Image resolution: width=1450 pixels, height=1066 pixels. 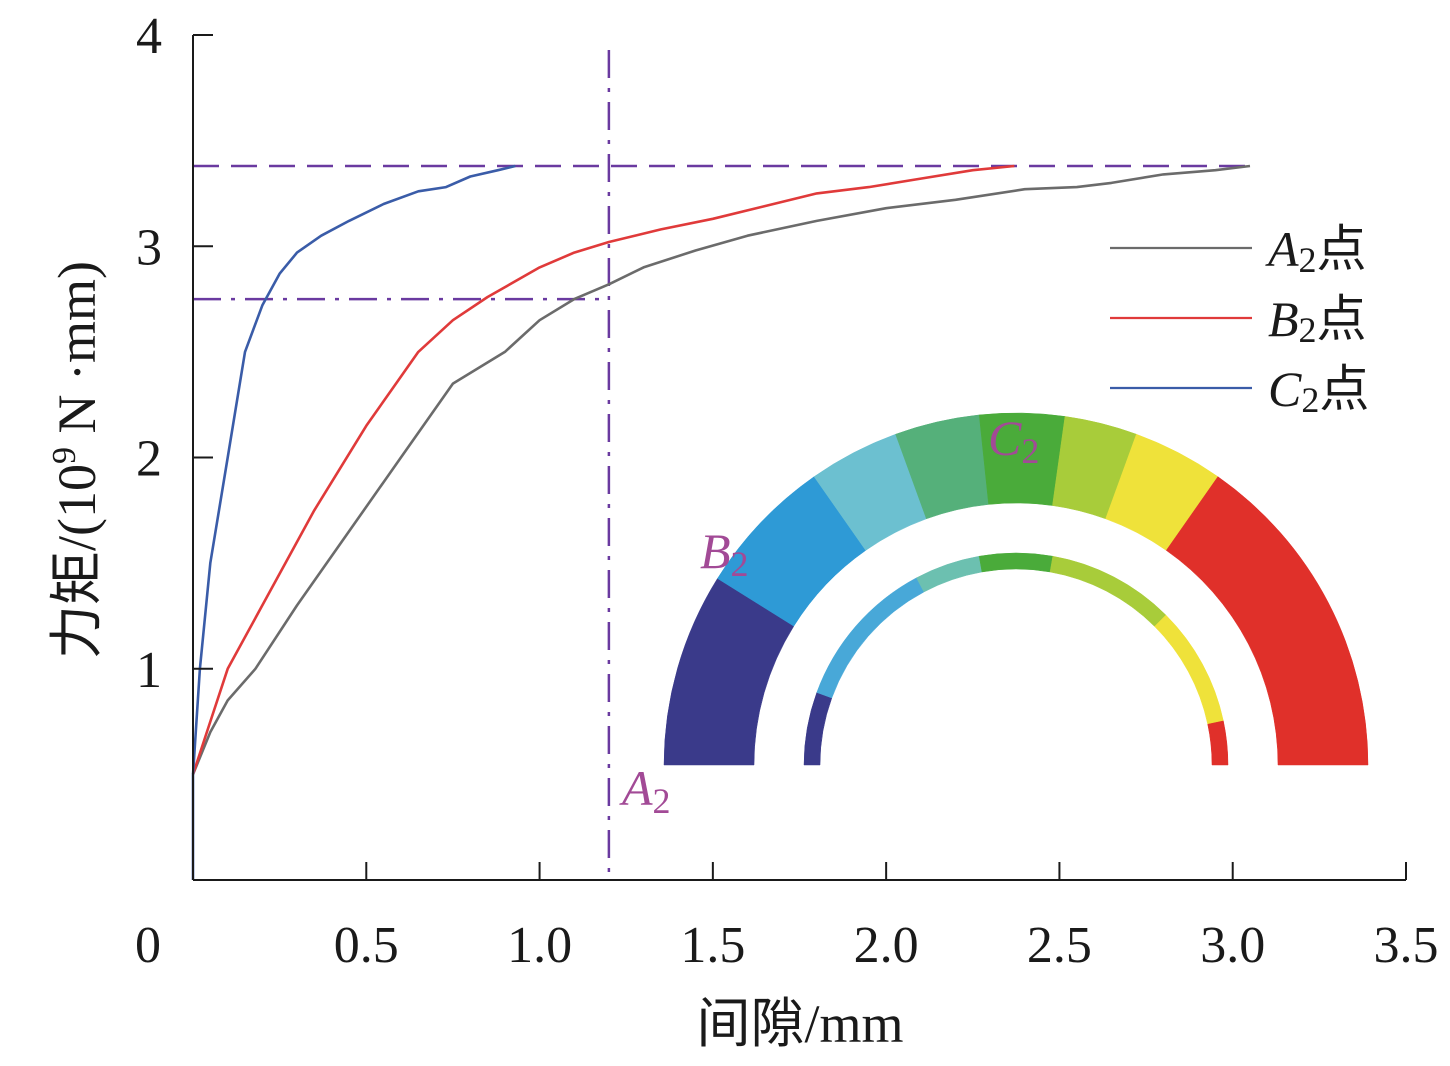 I want to click on y-tick-label: 4, so click(x=149, y=36).